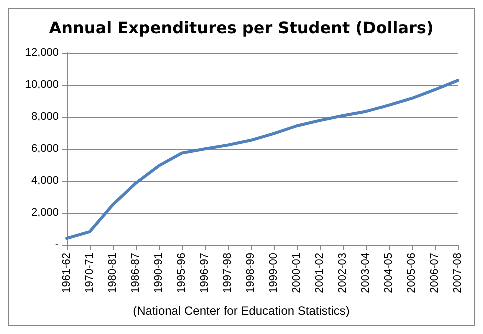 This screenshot has width=483, height=334. What do you see at coordinates (182, 273) in the screenshot?
I see `x-tick-label: 1995-96` at bounding box center [182, 273].